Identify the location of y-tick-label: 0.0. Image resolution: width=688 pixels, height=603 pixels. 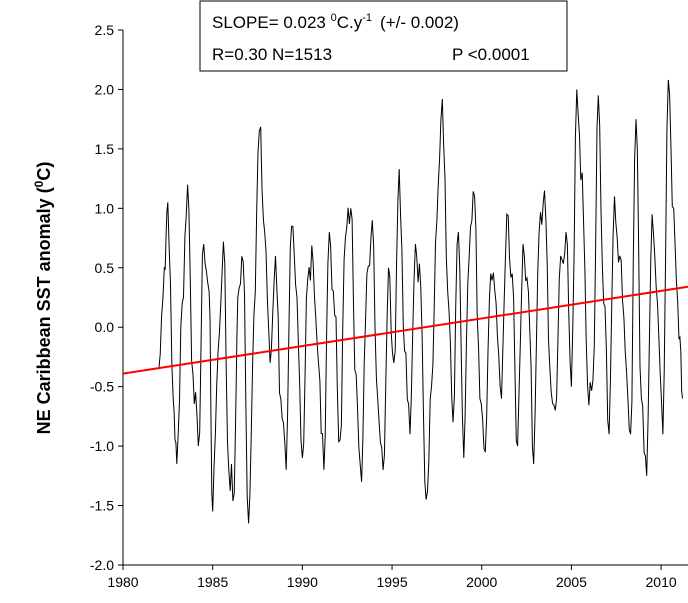
(105, 327).